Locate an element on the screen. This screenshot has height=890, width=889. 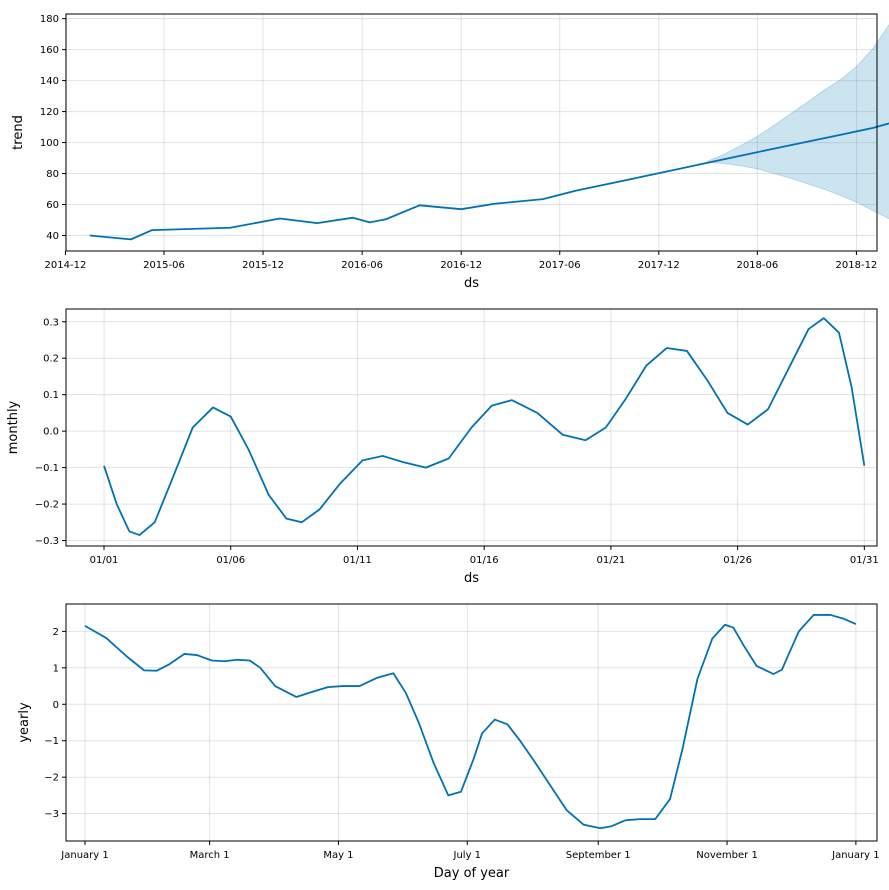
x-tick-label: 2016-12 is located at coordinates (461, 265).